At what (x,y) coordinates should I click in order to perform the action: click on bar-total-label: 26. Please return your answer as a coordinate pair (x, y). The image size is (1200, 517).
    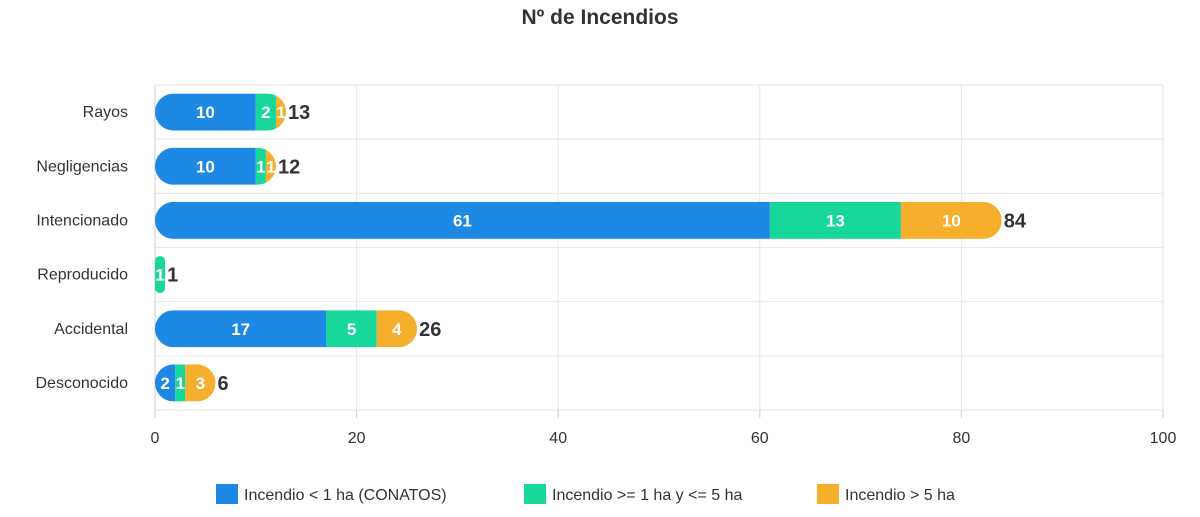
    Looking at the image, I should click on (430, 330).